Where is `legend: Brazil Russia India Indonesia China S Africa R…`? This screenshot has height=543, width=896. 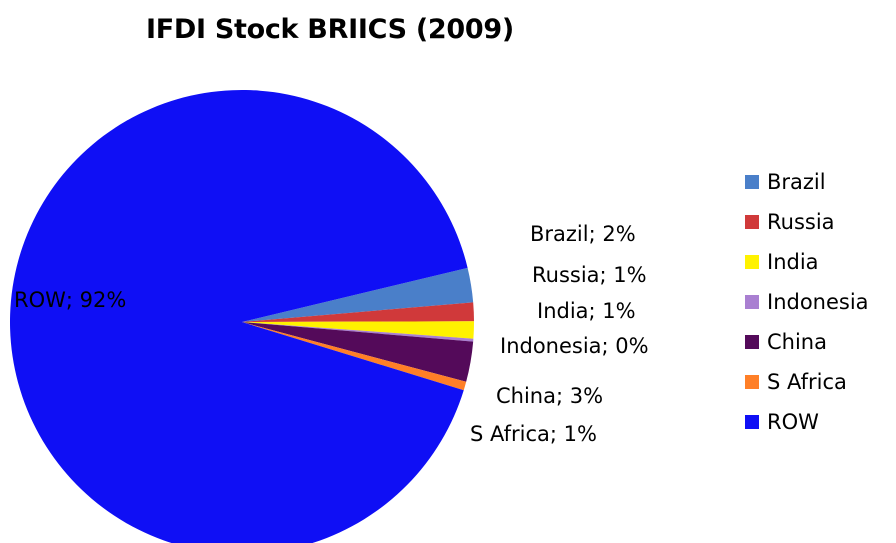
legend: Brazil Russia India Indonesia China S Africa R… is located at coordinates (807, 302).